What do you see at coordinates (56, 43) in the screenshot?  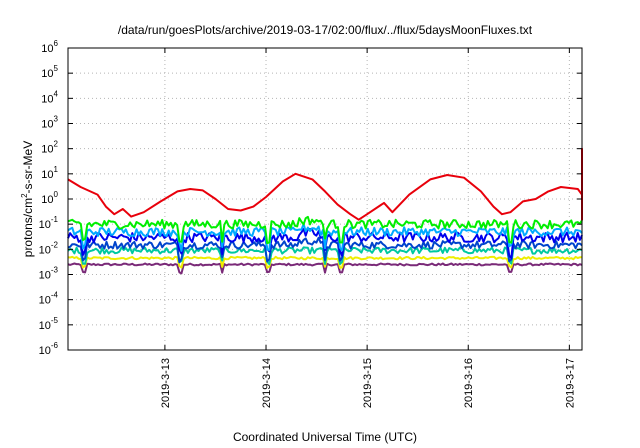 I see `y-tick-exponent: 6` at bounding box center [56, 43].